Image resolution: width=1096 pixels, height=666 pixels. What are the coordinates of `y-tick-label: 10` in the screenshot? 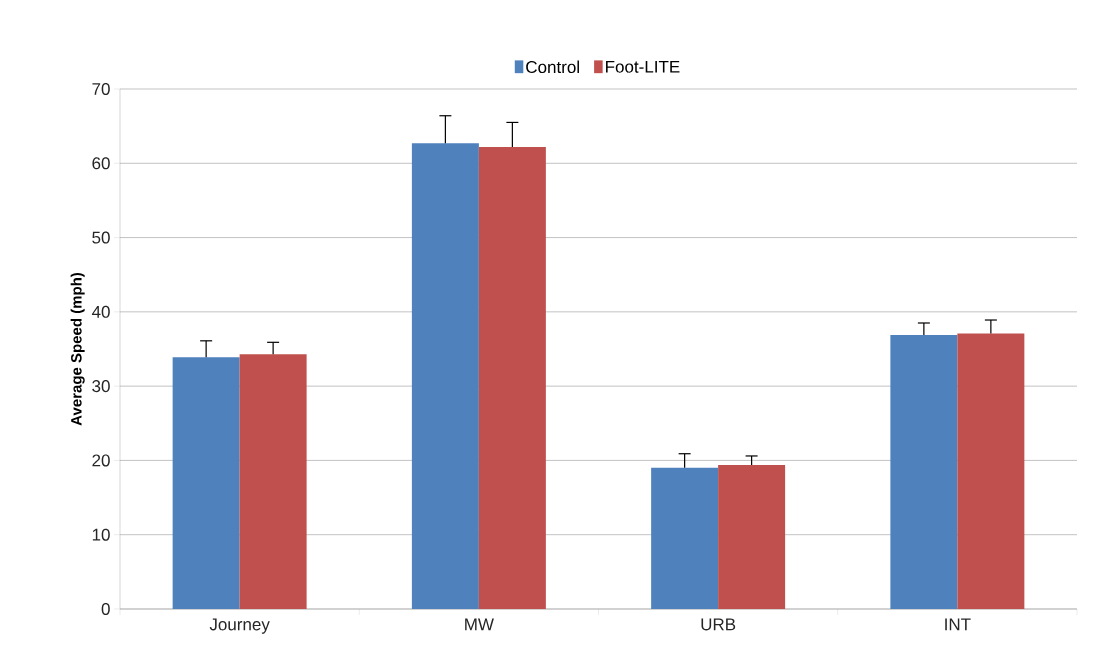 It's located at (101, 534).